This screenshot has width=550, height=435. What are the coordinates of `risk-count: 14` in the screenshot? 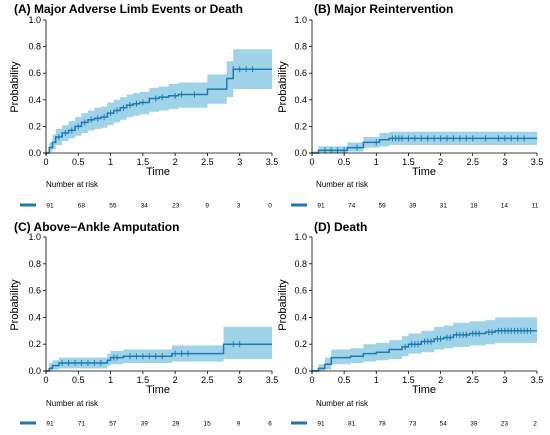 It's located at (505, 206).